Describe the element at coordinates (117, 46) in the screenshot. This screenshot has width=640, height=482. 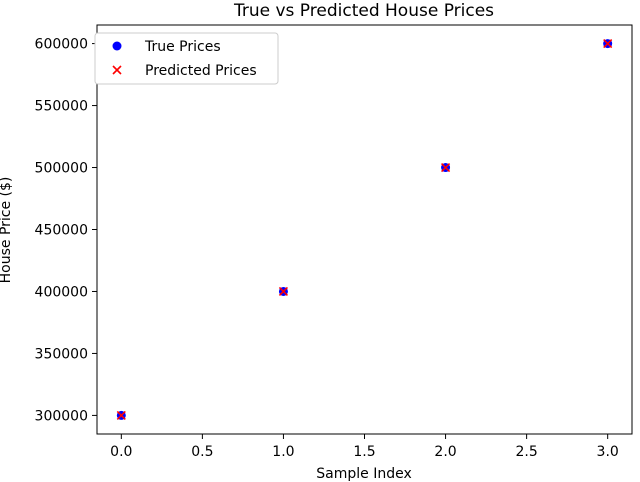
I see `legend-marker-circle` at that location.